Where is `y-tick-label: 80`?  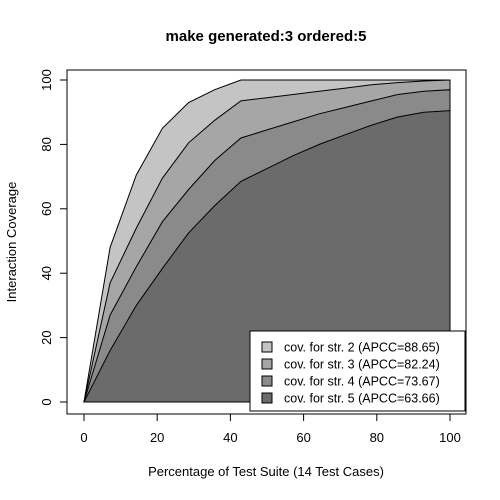
y-tick-label: 80 is located at coordinates (46, 144).